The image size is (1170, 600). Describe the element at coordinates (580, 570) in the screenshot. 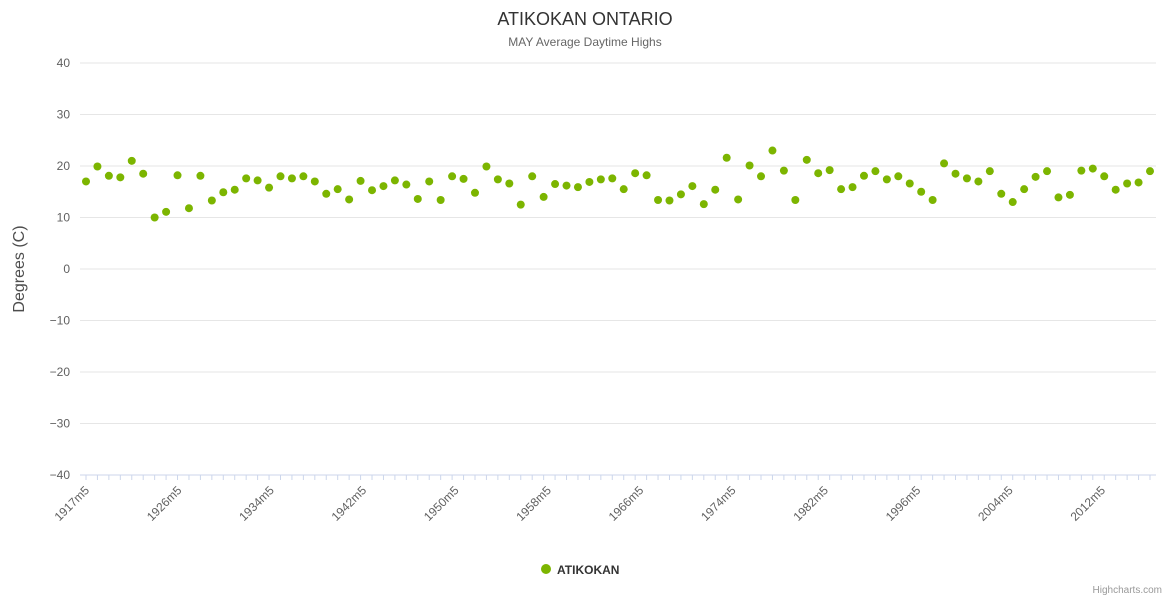

I see `legend-item-atikokan: ATIKOKAN` at that location.